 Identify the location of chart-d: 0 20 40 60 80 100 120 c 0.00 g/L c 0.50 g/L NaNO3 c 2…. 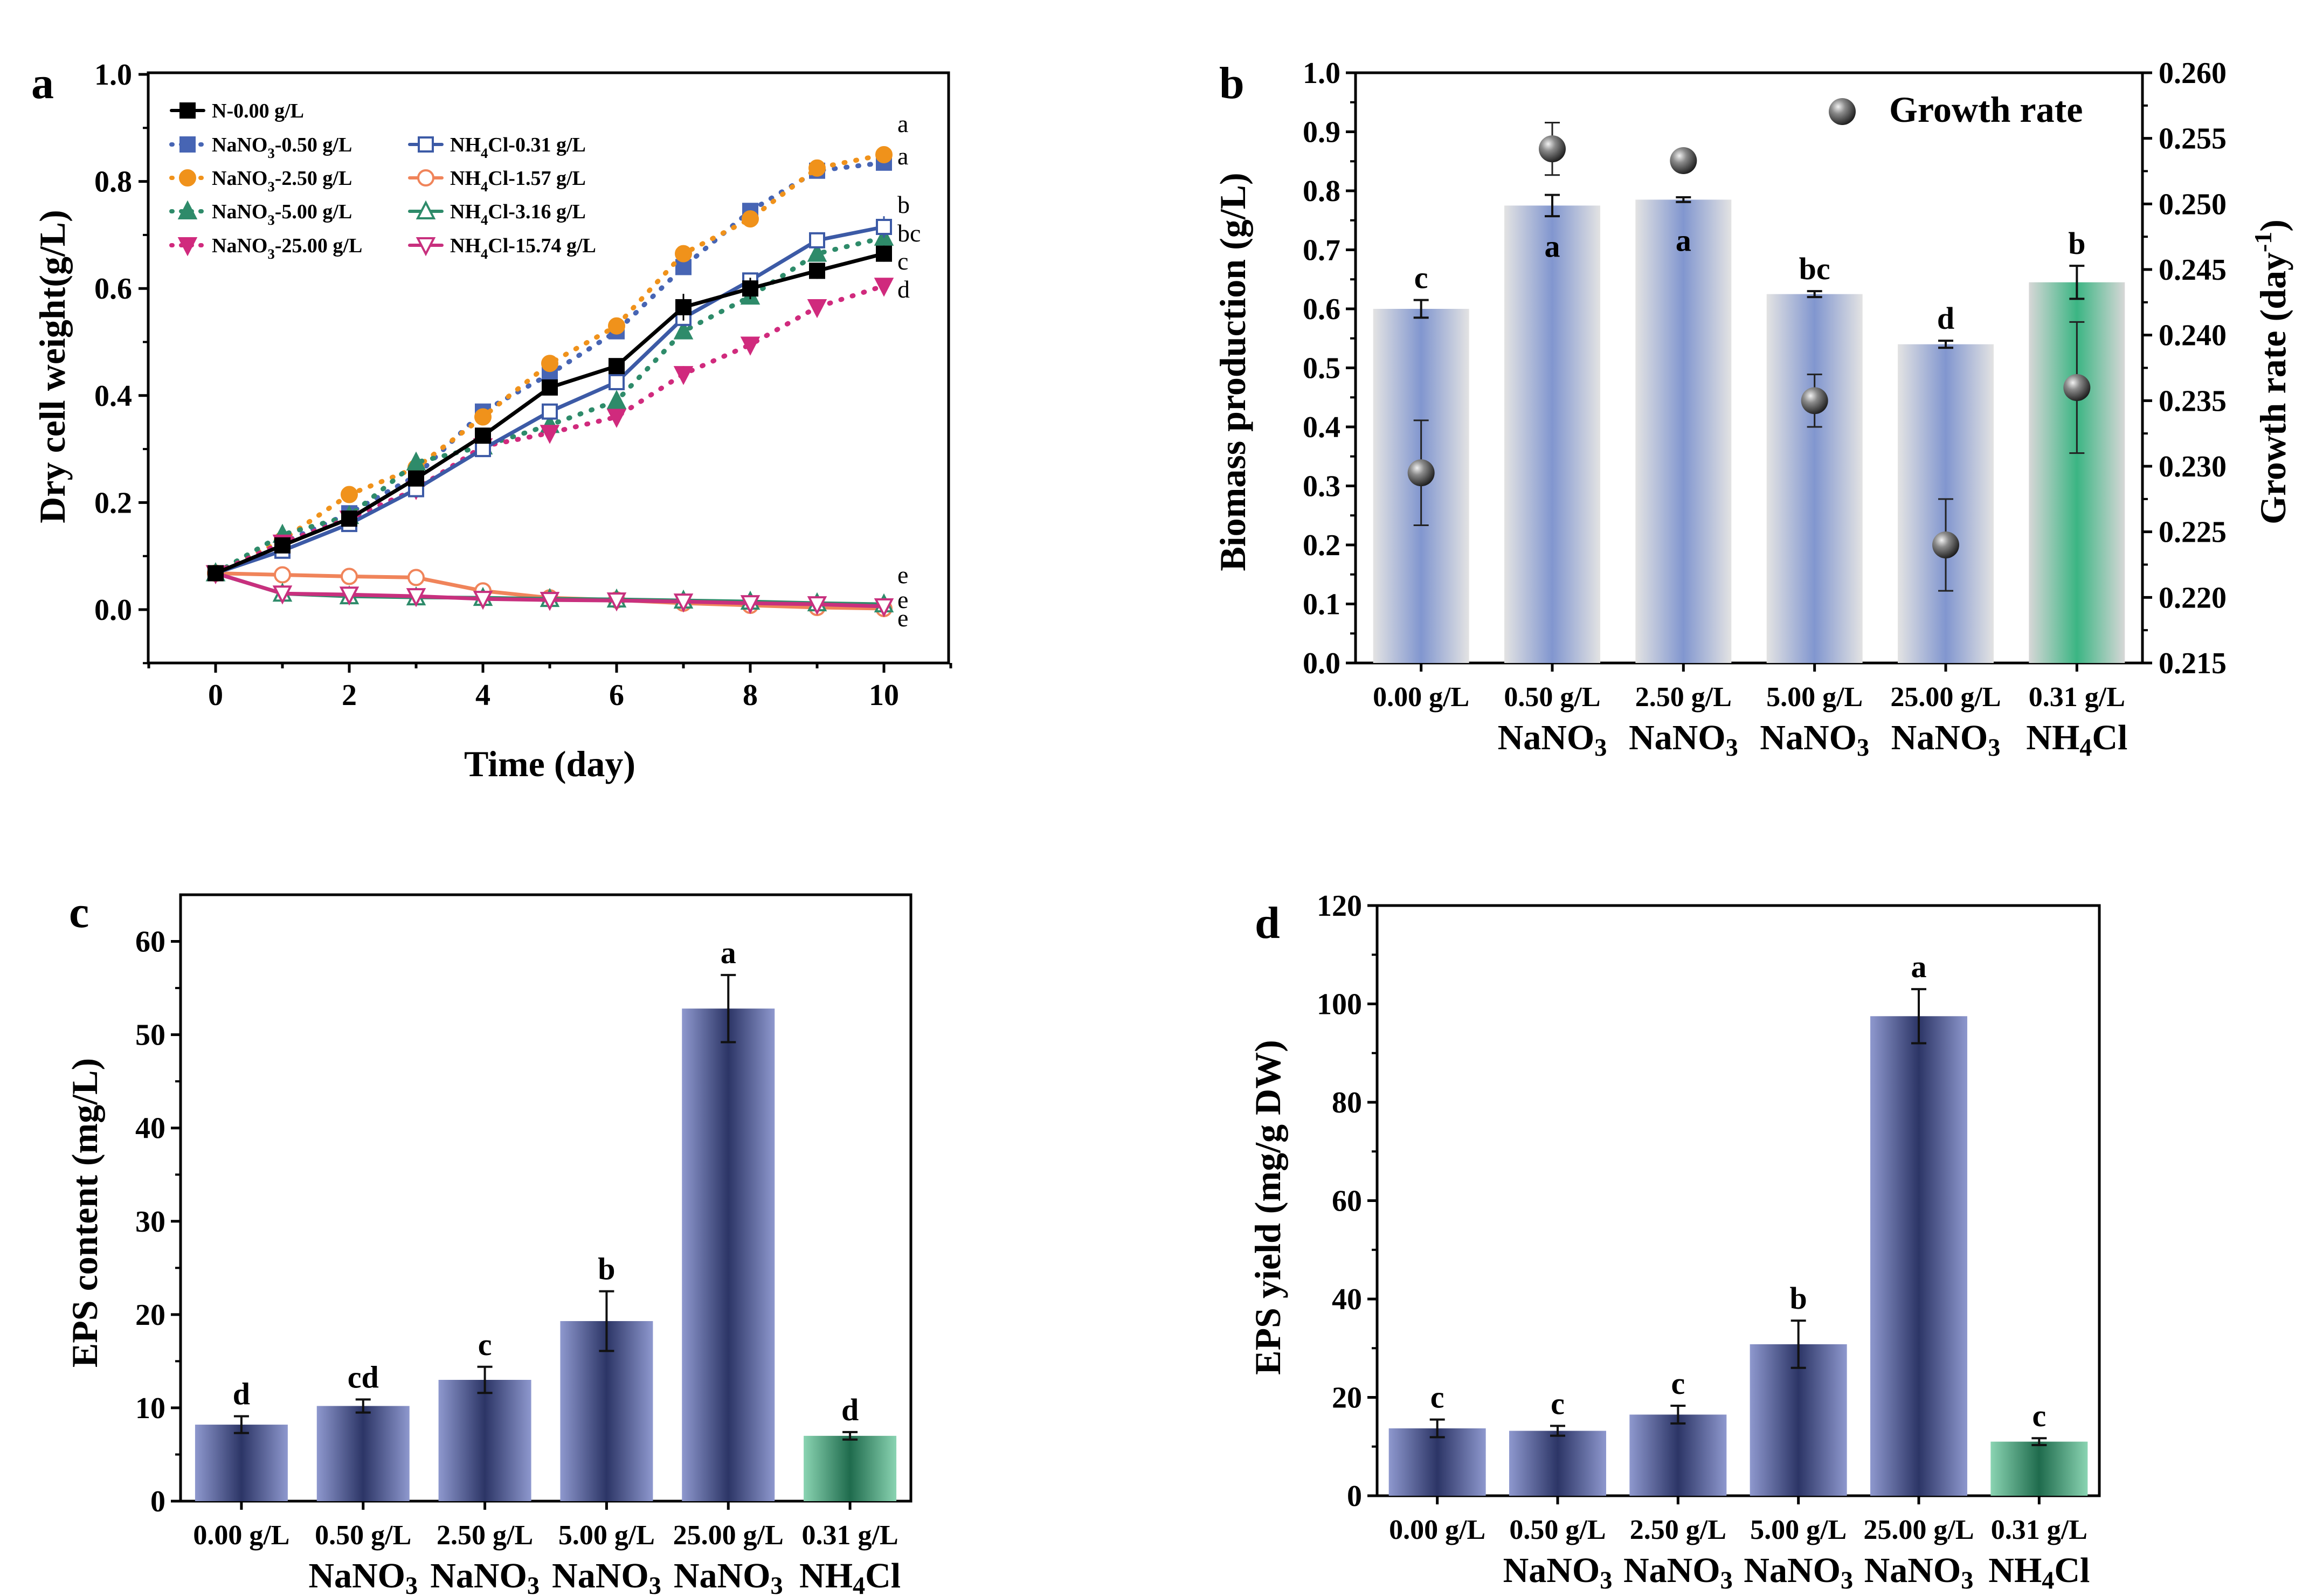
(1709, 1241).